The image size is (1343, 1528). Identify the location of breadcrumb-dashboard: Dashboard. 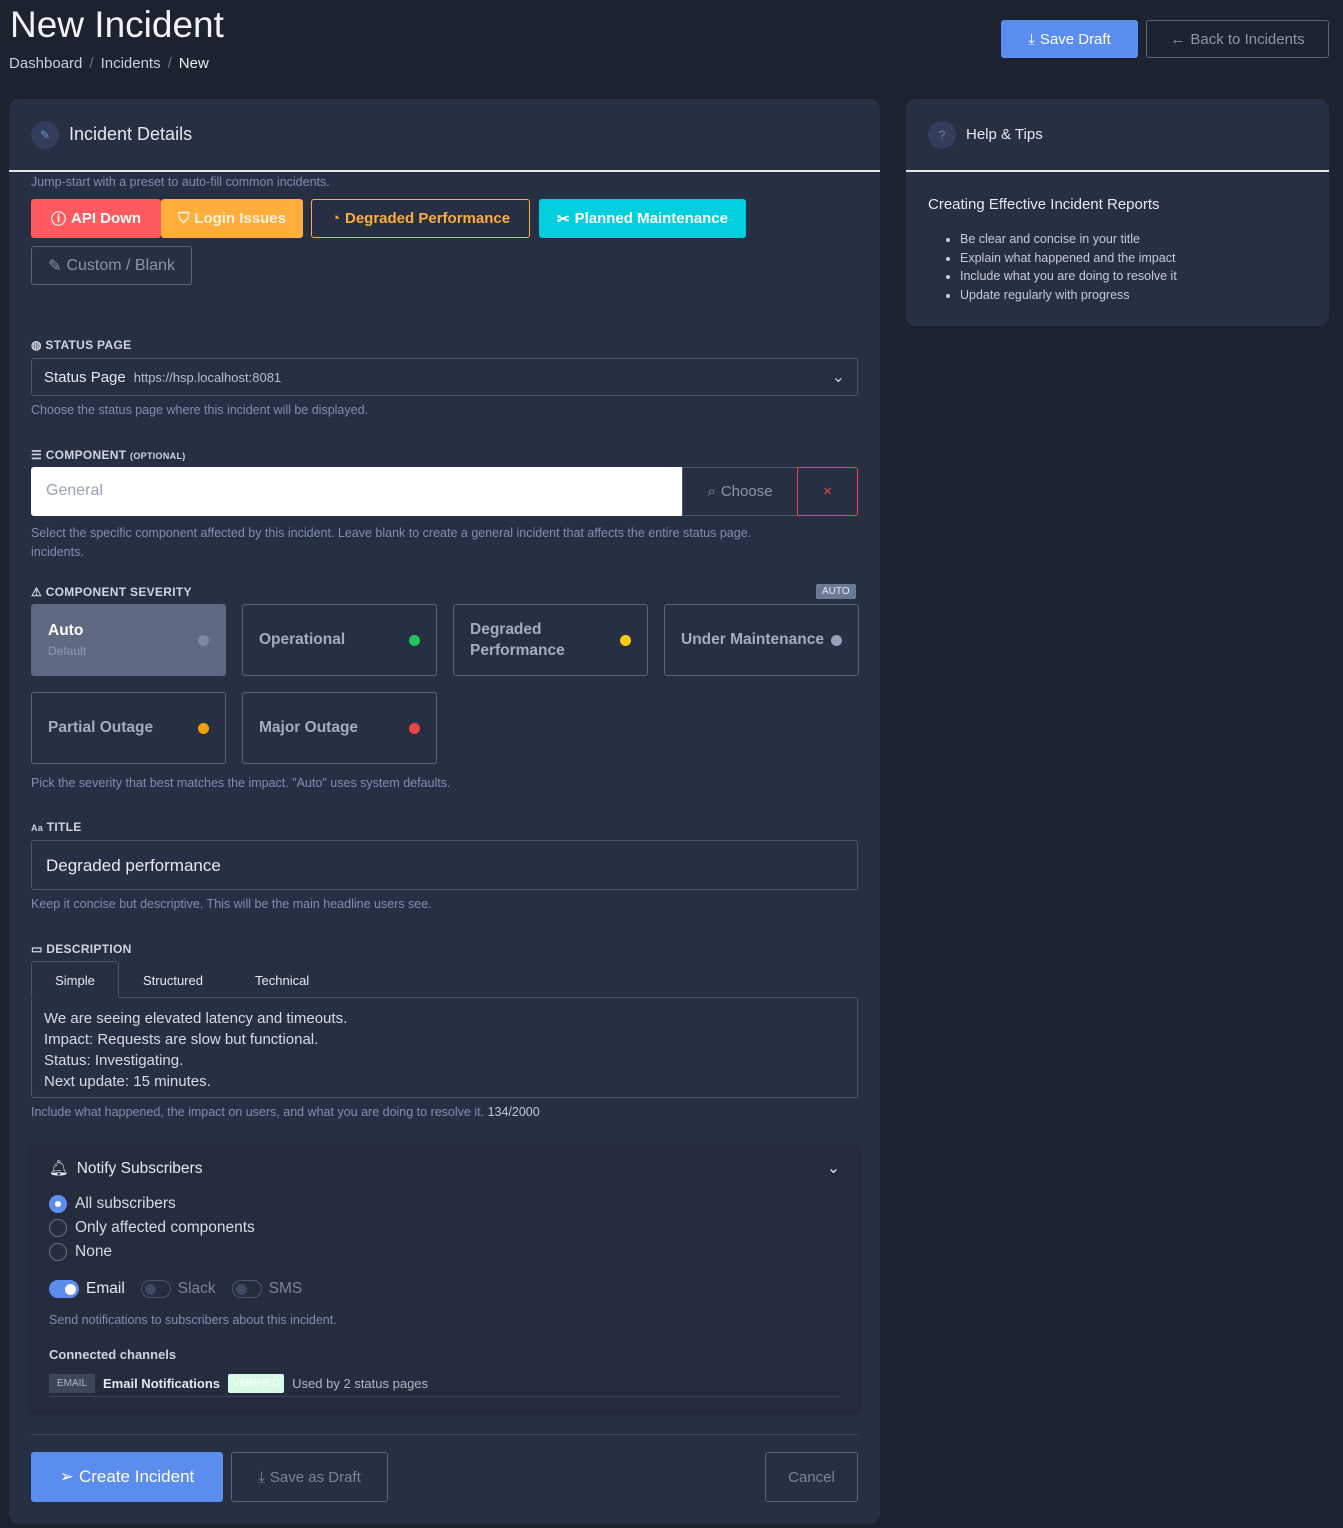
(46, 63).